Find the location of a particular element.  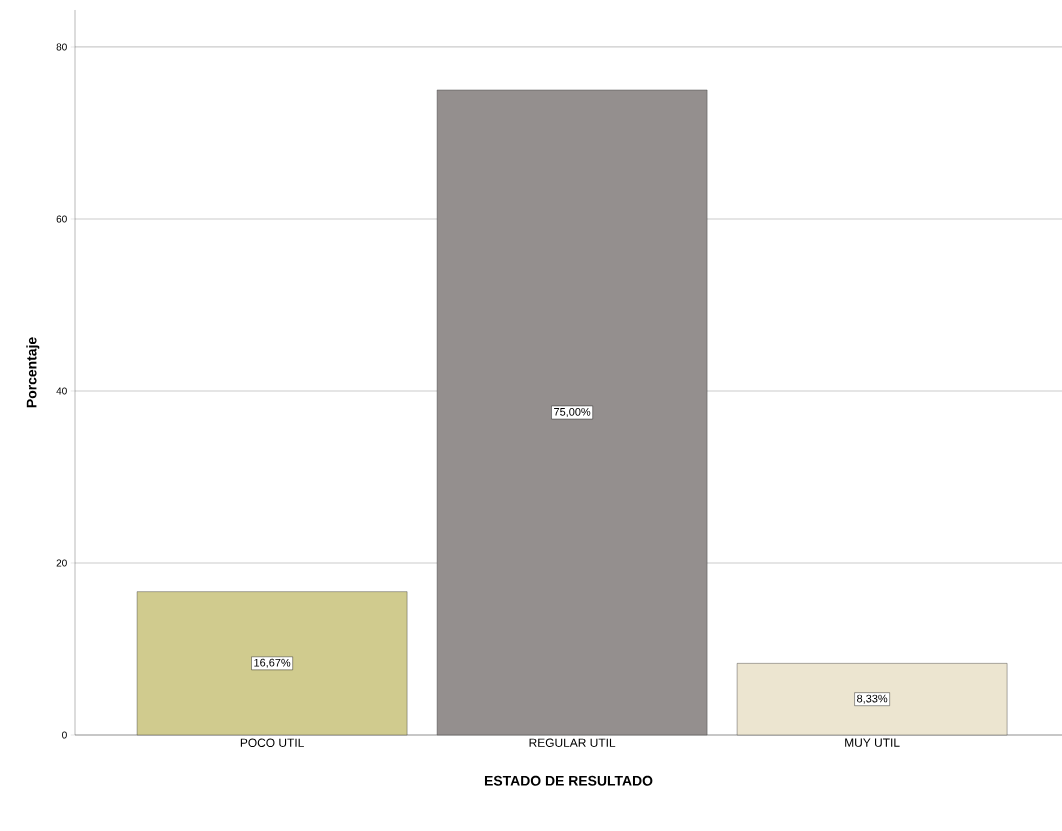

y-tick-label: 40 is located at coordinates (61, 391).